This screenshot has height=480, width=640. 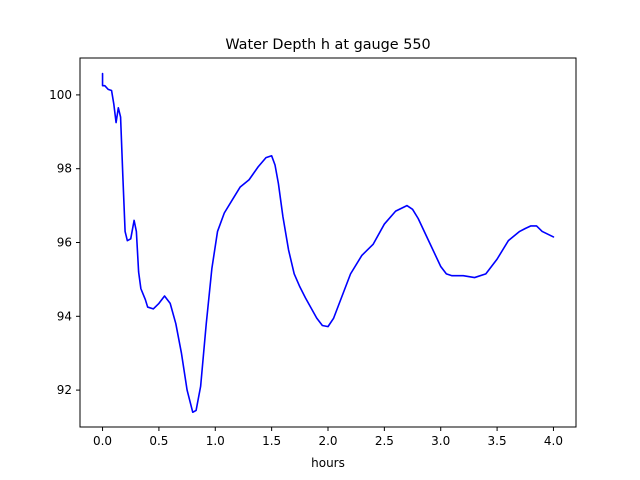 I want to click on y-tick-label: 98, so click(x=64, y=169).